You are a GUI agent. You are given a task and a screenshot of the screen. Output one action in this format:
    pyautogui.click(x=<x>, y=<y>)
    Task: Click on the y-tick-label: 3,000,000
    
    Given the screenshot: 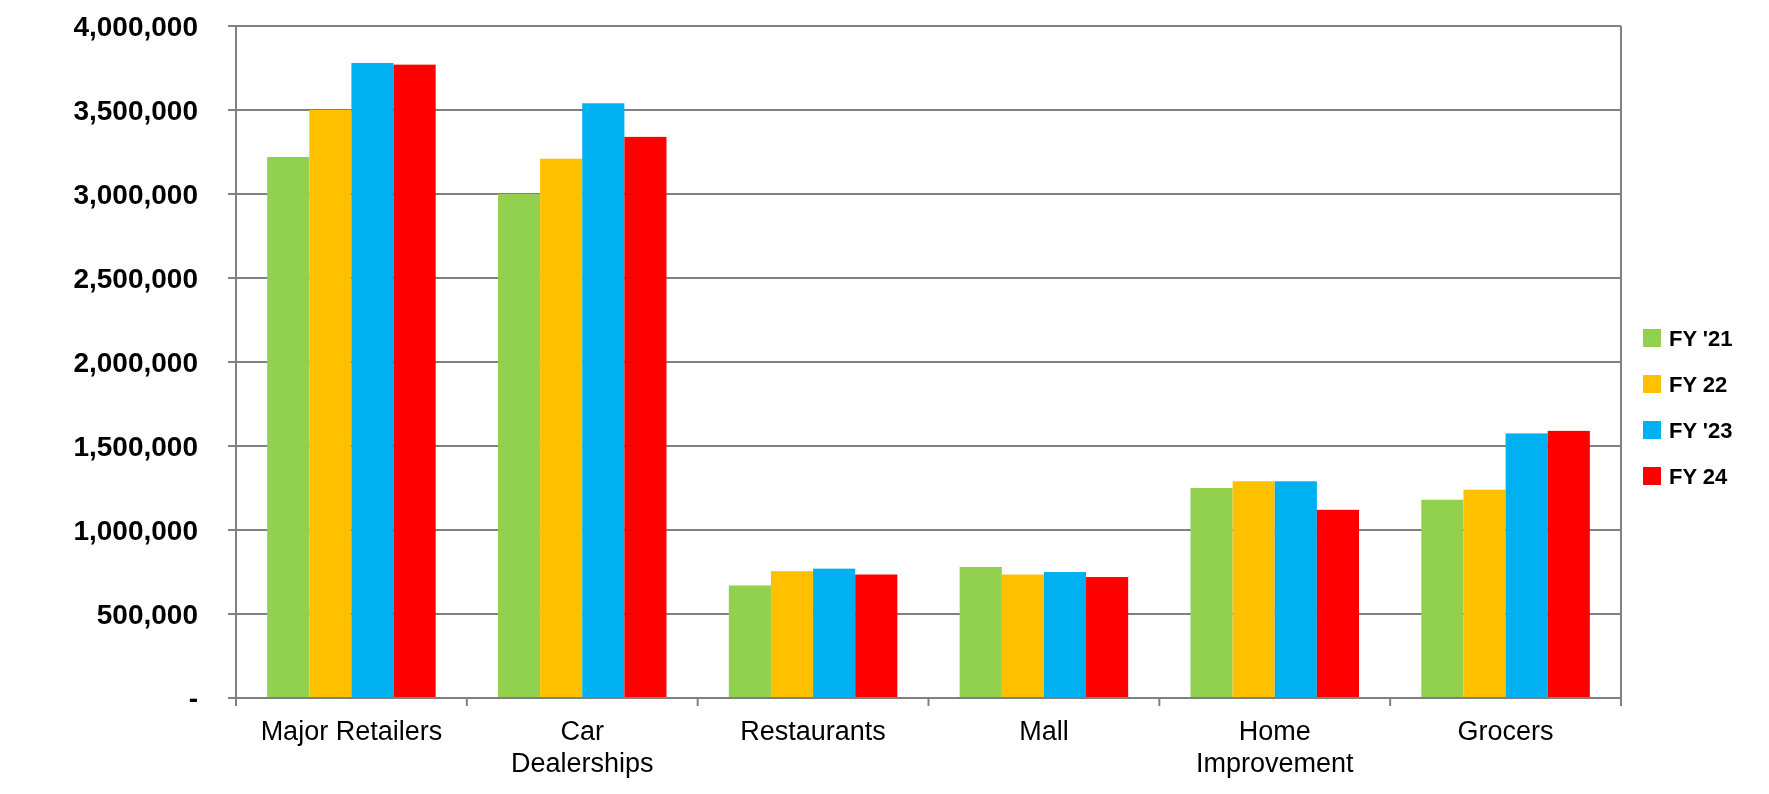 What is the action you would take?
    pyautogui.click(x=135, y=194)
    